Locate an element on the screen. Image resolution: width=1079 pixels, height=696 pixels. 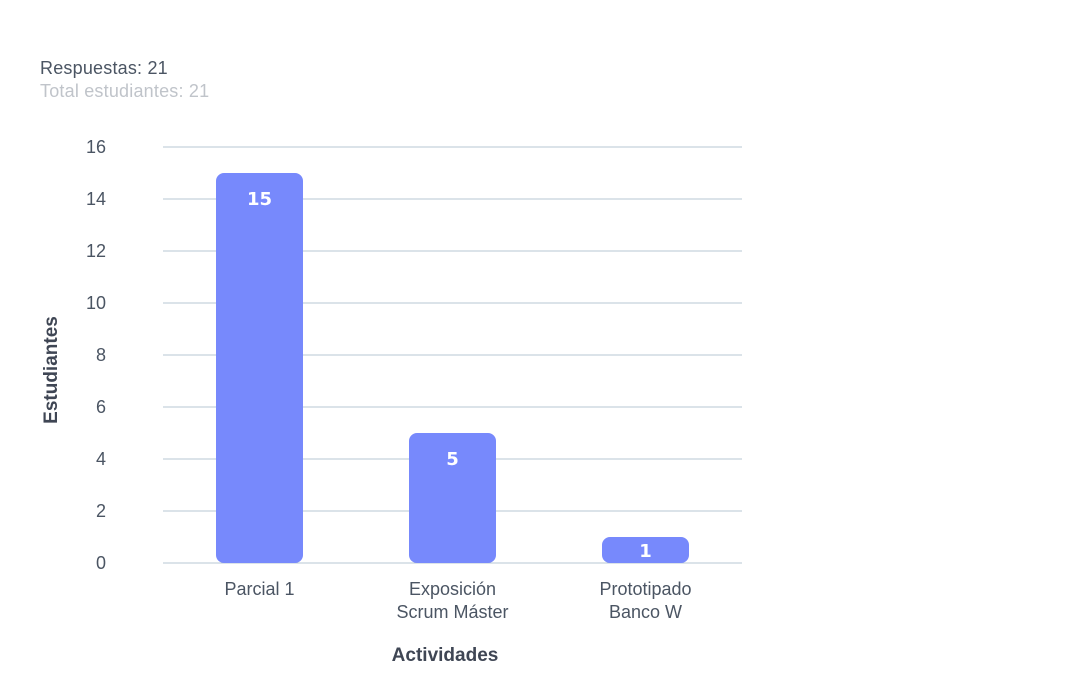
x-tick-label: Prototipado Banco W is located at coordinates (645, 600).